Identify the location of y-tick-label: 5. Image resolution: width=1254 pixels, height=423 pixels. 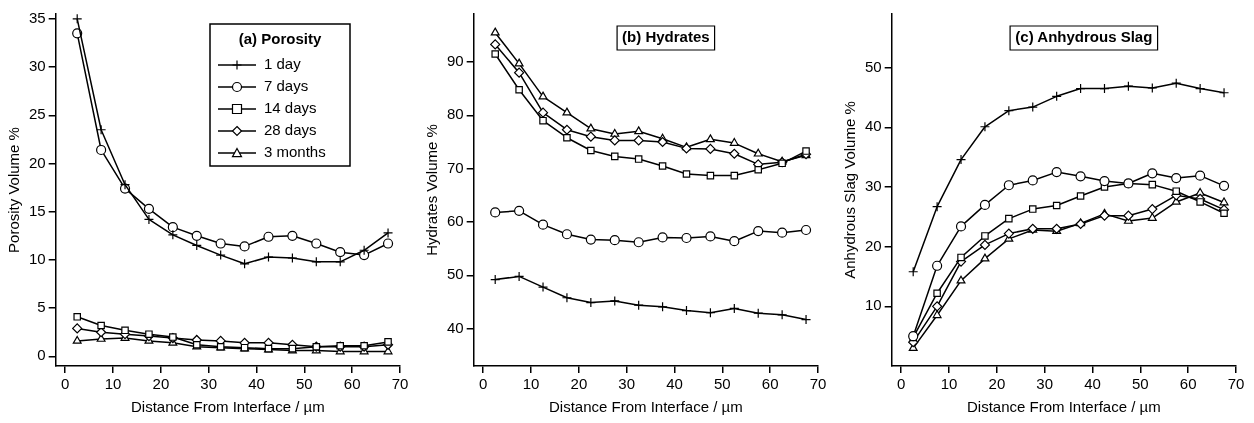
(41, 307).